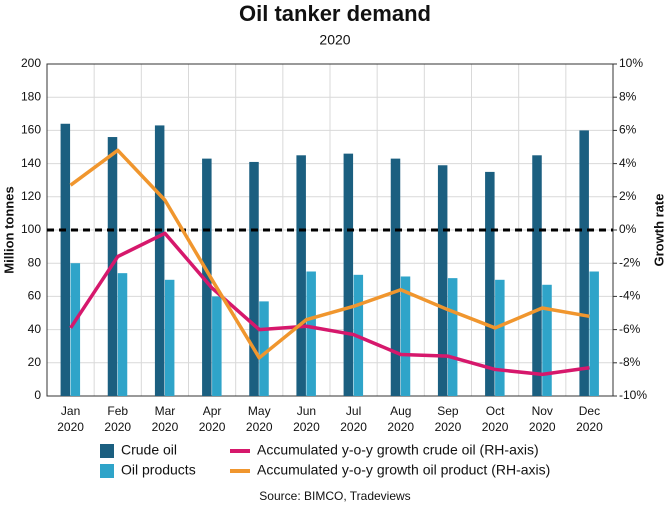 The image size is (670, 508). What do you see at coordinates (35, 362) in the screenshot?
I see `y-tick-label: 20` at bounding box center [35, 362].